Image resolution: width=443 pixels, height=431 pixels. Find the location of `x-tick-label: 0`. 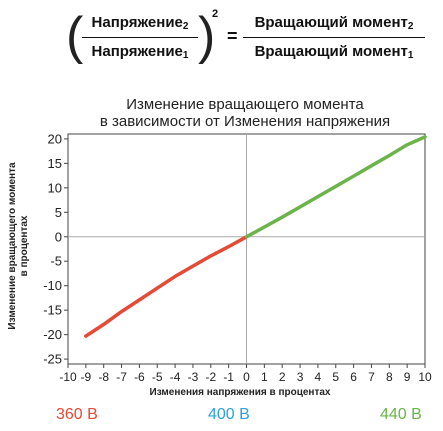

x-tick-label: 0 is located at coordinates (246, 377).